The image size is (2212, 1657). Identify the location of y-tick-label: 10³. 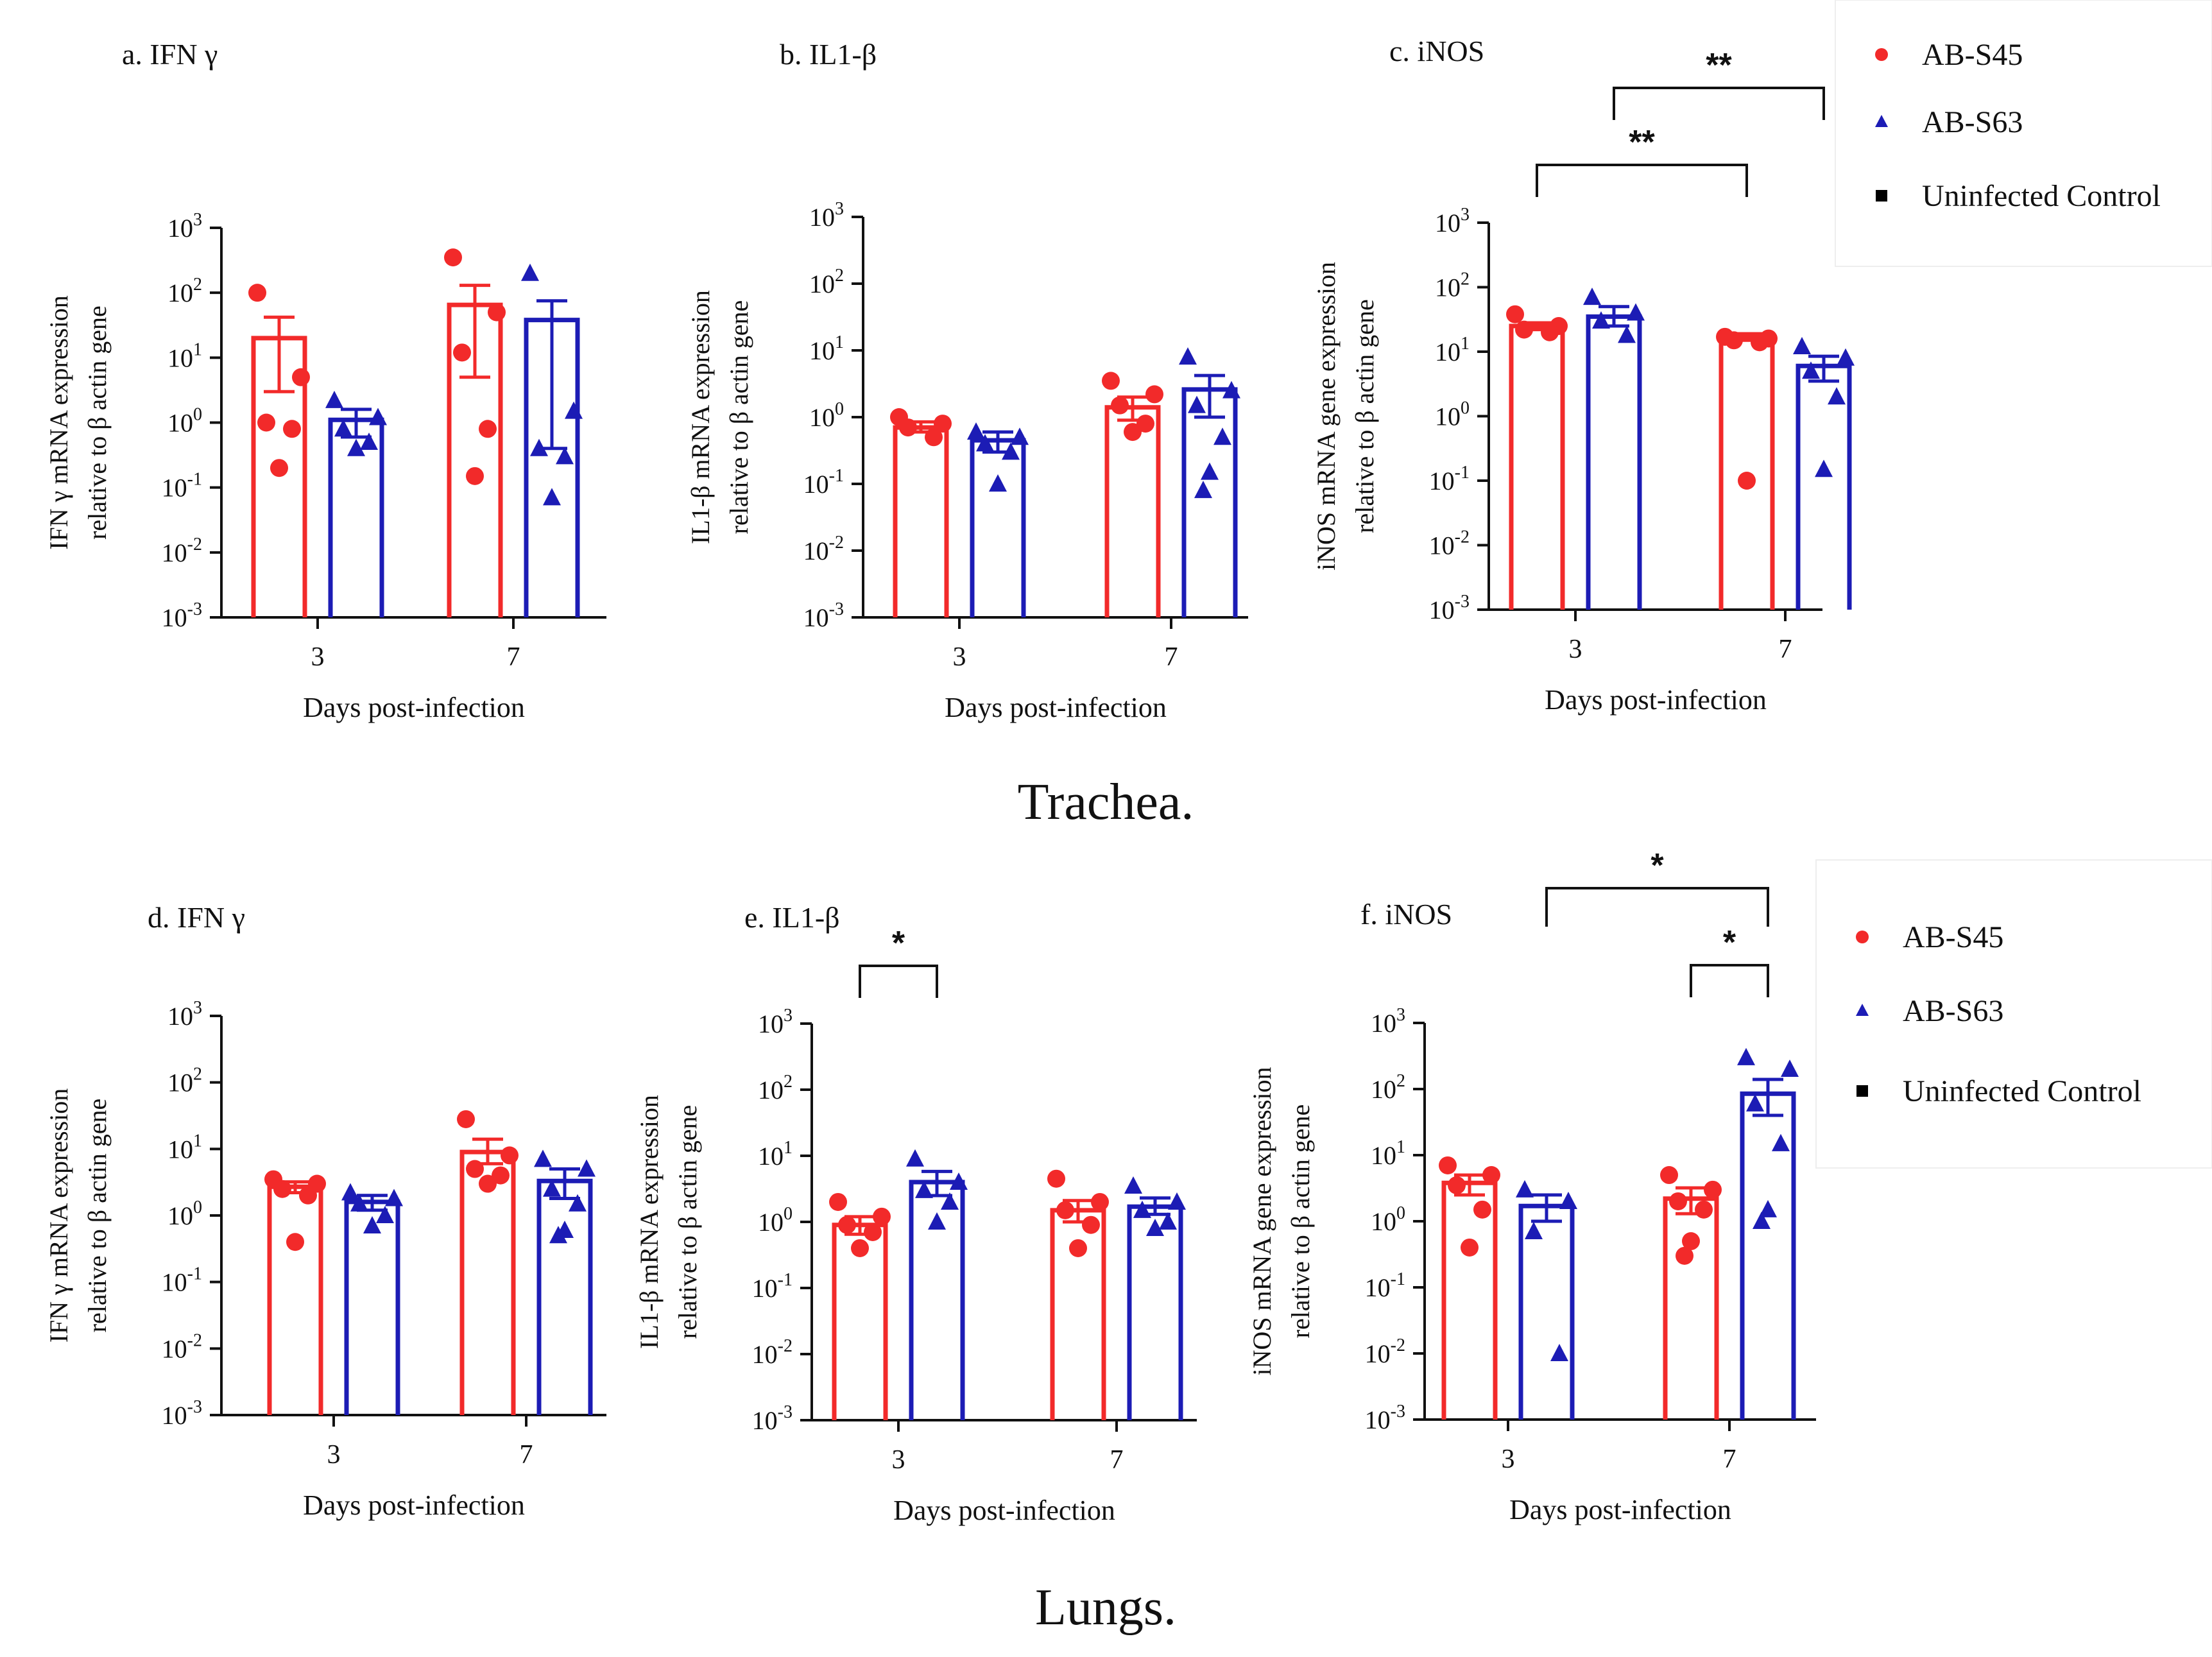
(1388, 1021).